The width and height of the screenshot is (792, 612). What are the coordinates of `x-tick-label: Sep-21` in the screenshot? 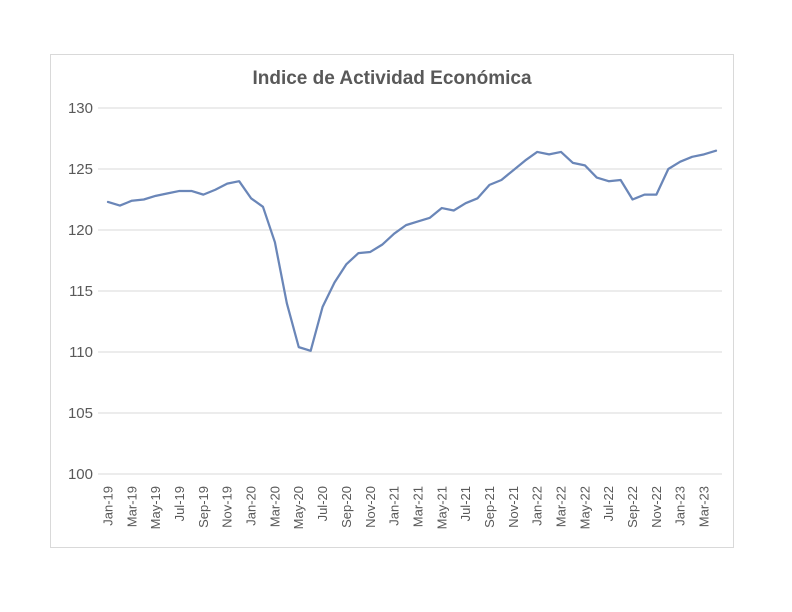 It's located at (489, 507).